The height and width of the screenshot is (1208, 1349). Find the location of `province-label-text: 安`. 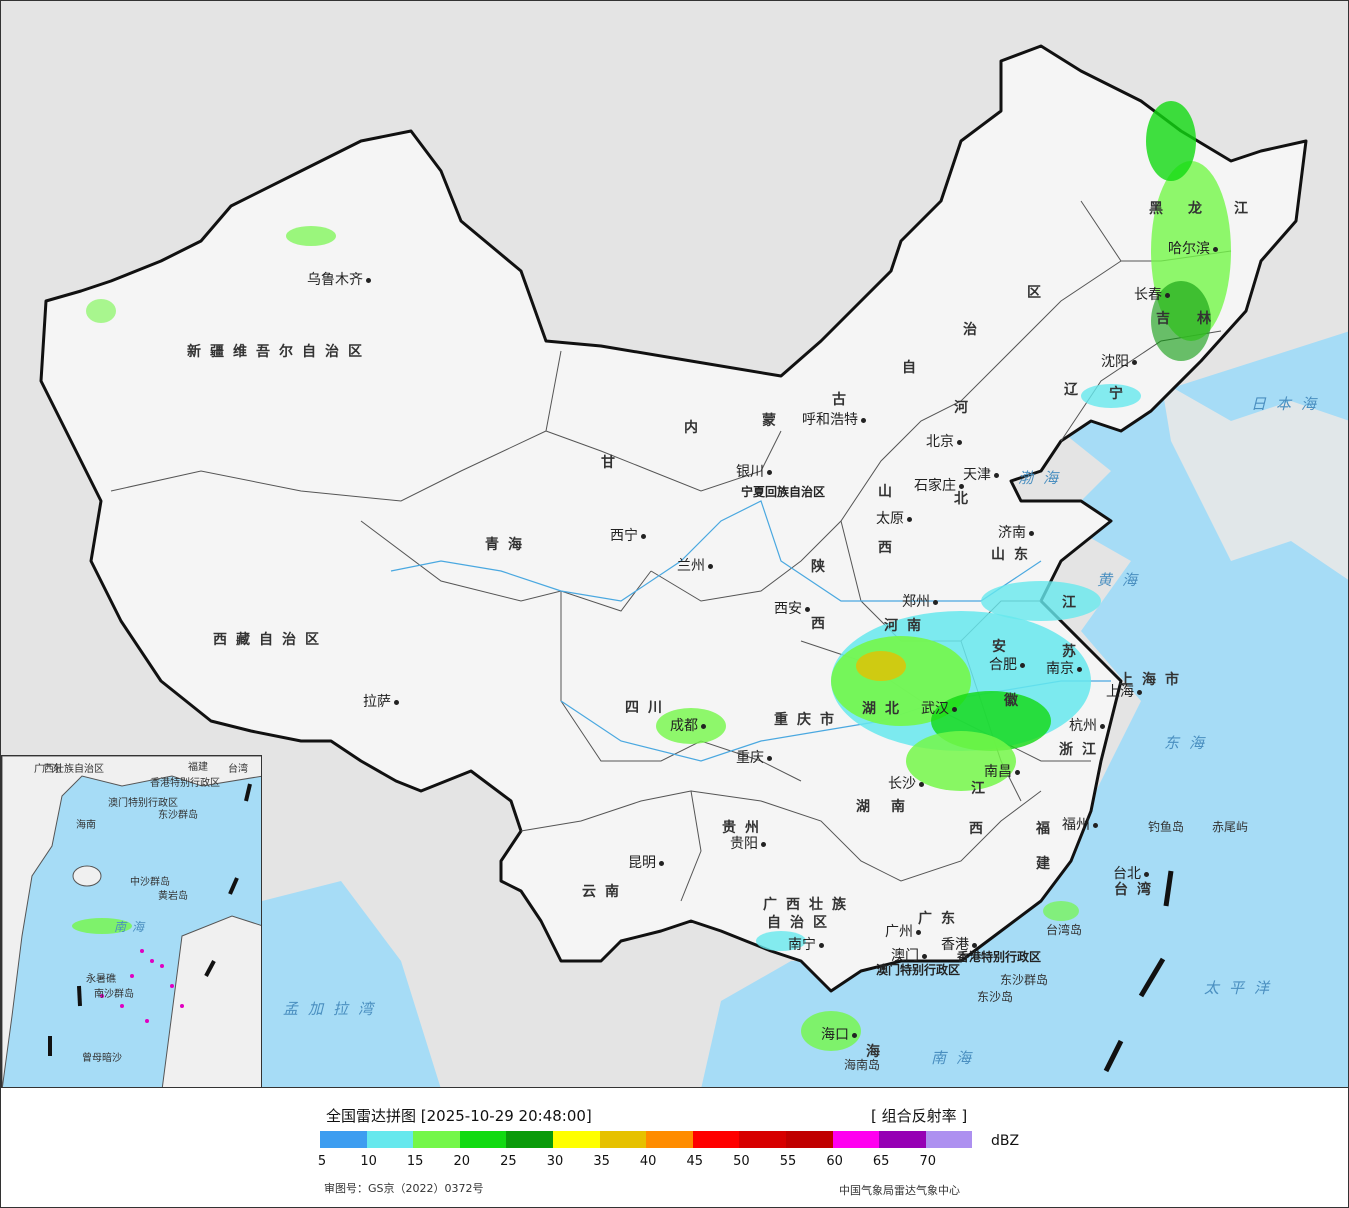

province-label-text: 安 is located at coordinates (1003, 647).